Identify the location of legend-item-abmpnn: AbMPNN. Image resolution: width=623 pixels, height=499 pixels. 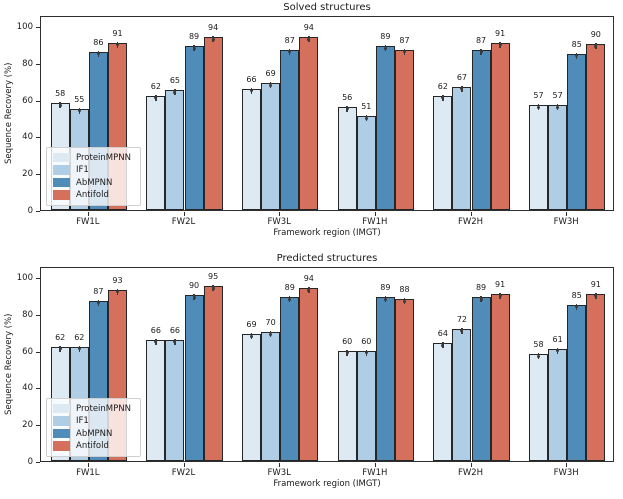
(92, 434).